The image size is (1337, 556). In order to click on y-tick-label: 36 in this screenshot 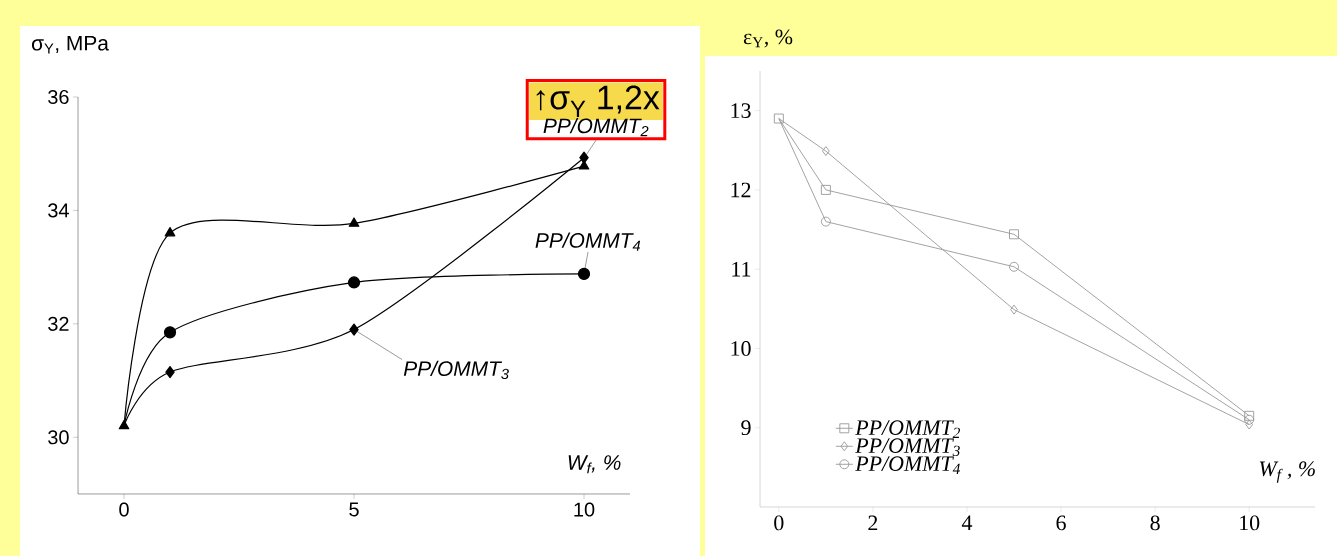, I will do `click(58, 97)`.